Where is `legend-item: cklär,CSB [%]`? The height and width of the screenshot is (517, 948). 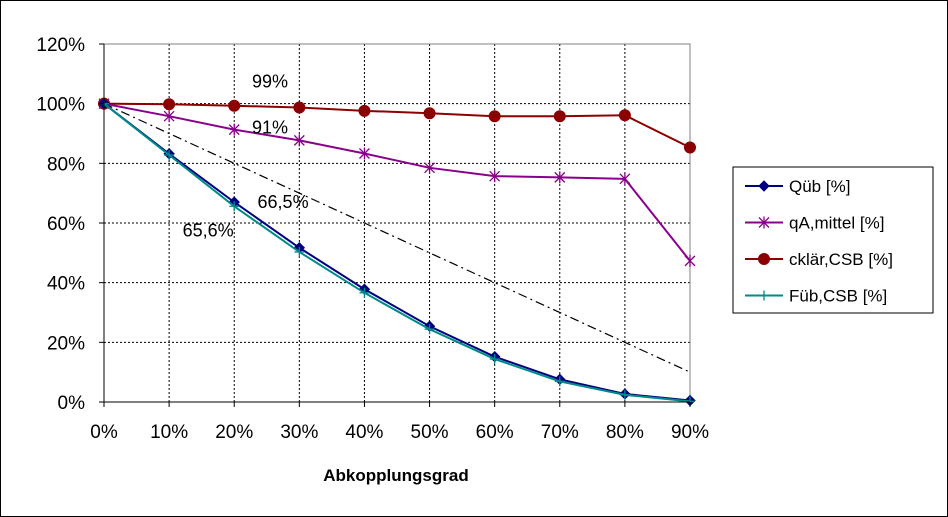 legend-item: cklär,CSB [%] is located at coordinates (819, 259).